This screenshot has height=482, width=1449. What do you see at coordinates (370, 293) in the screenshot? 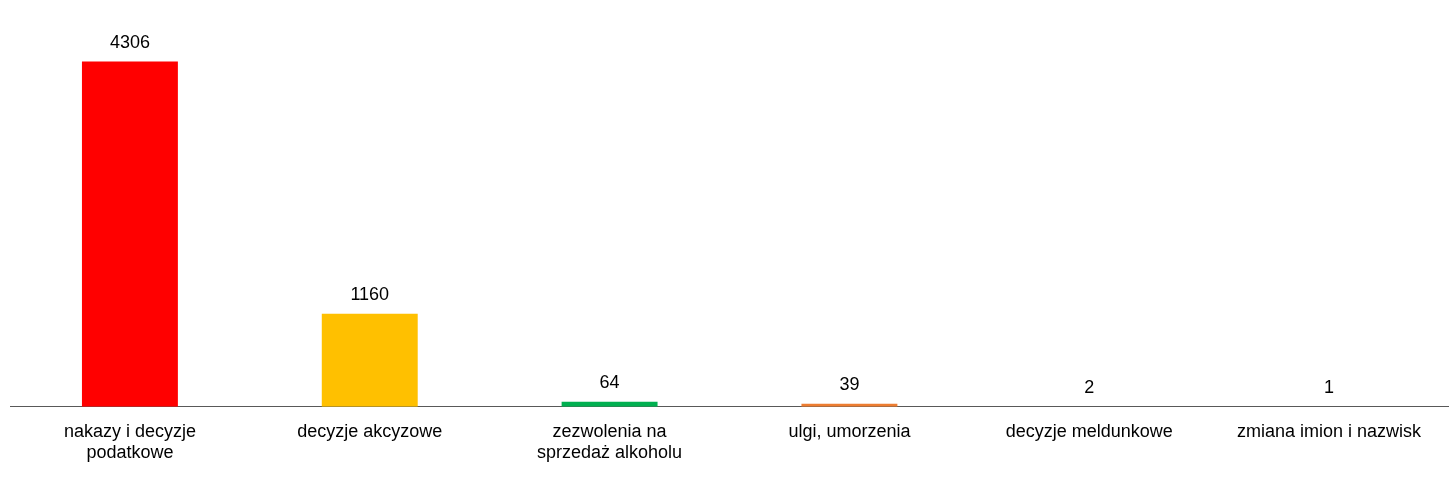
I see `data-label: 1160` at bounding box center [370, 293].